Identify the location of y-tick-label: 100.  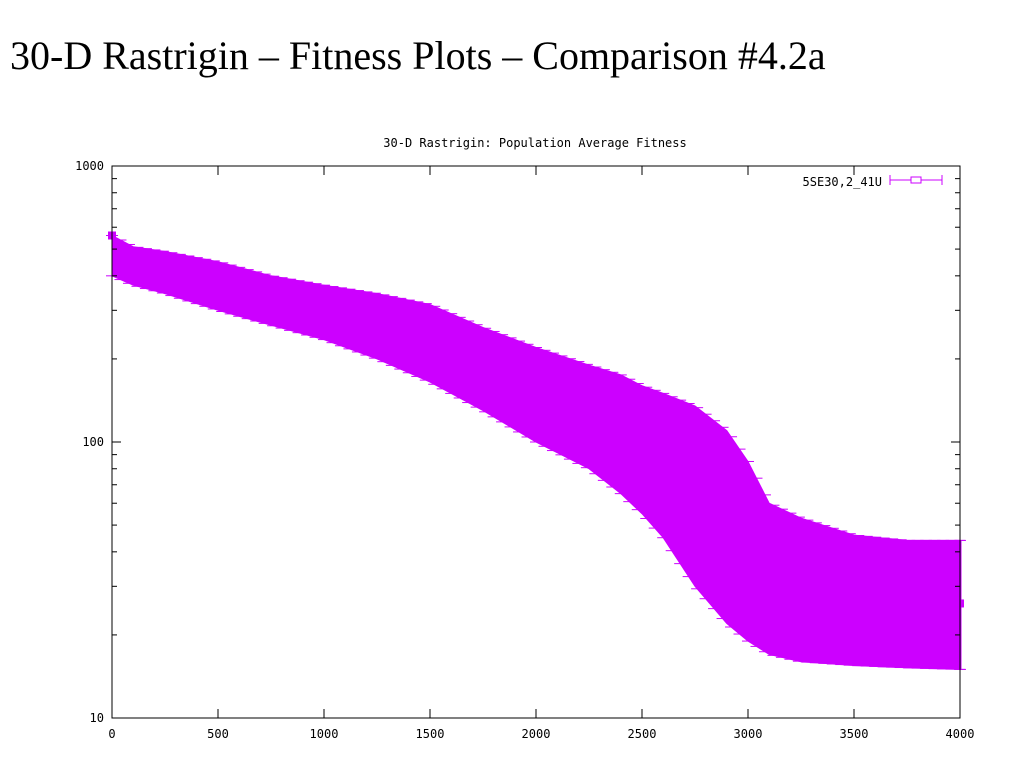
(93, 442).